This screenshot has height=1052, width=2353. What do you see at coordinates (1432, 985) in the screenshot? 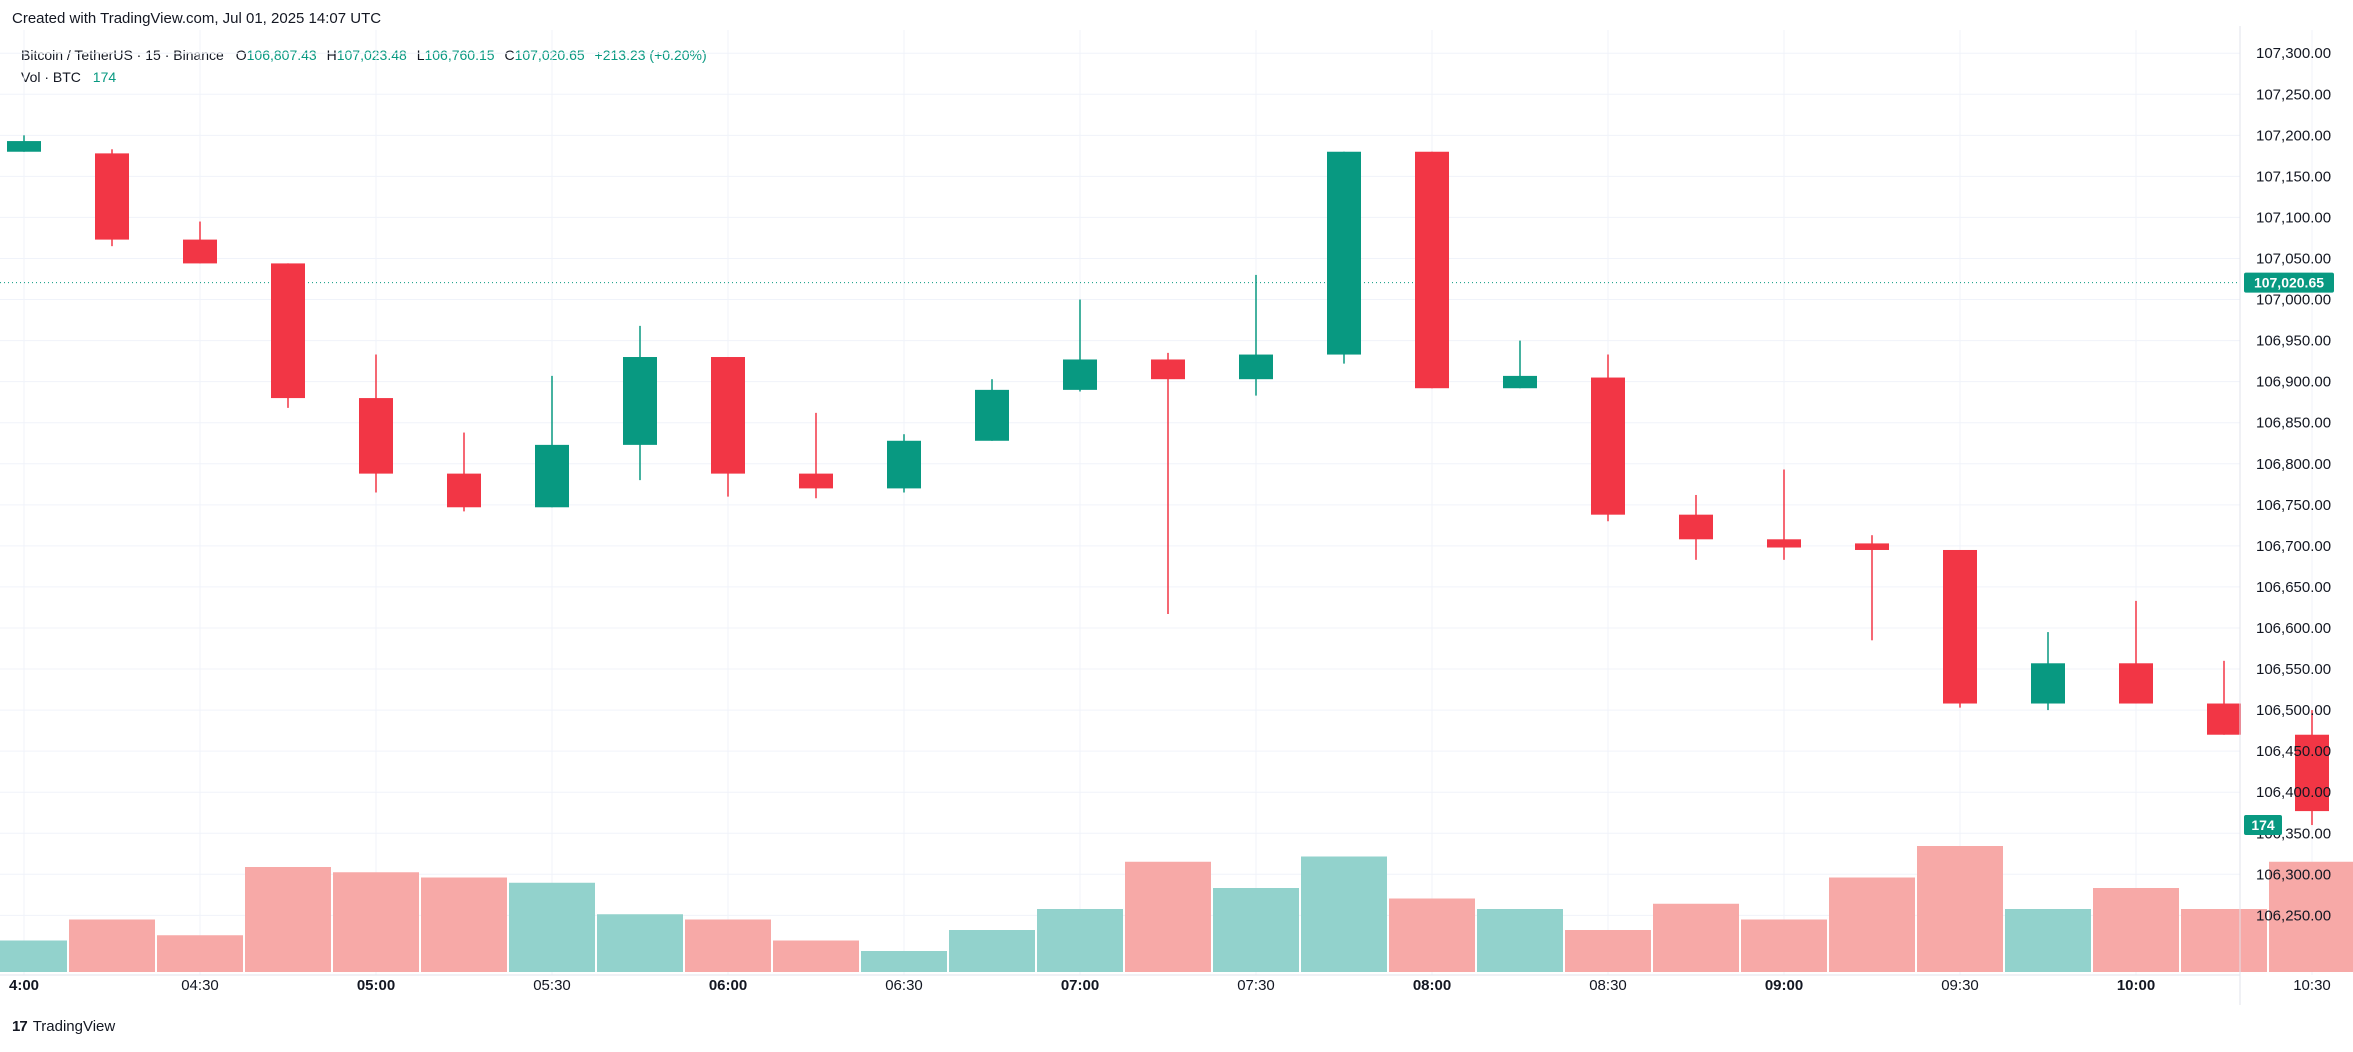
I see `x-tick-label: 08:00` at bounding box center [1432, 985].